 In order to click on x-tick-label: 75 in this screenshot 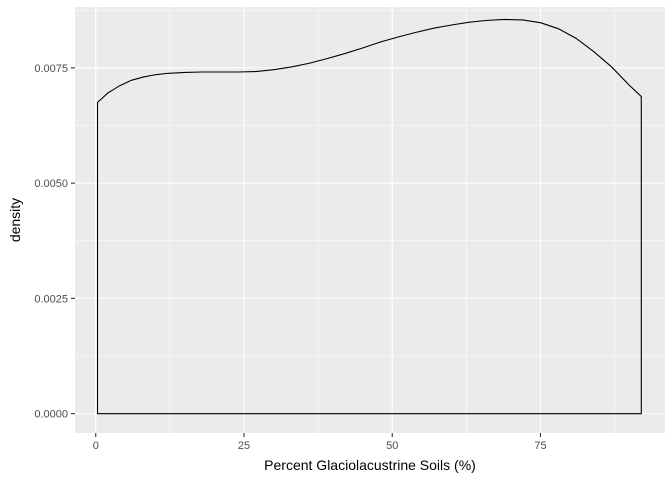, I will do `click(540, 446)`.